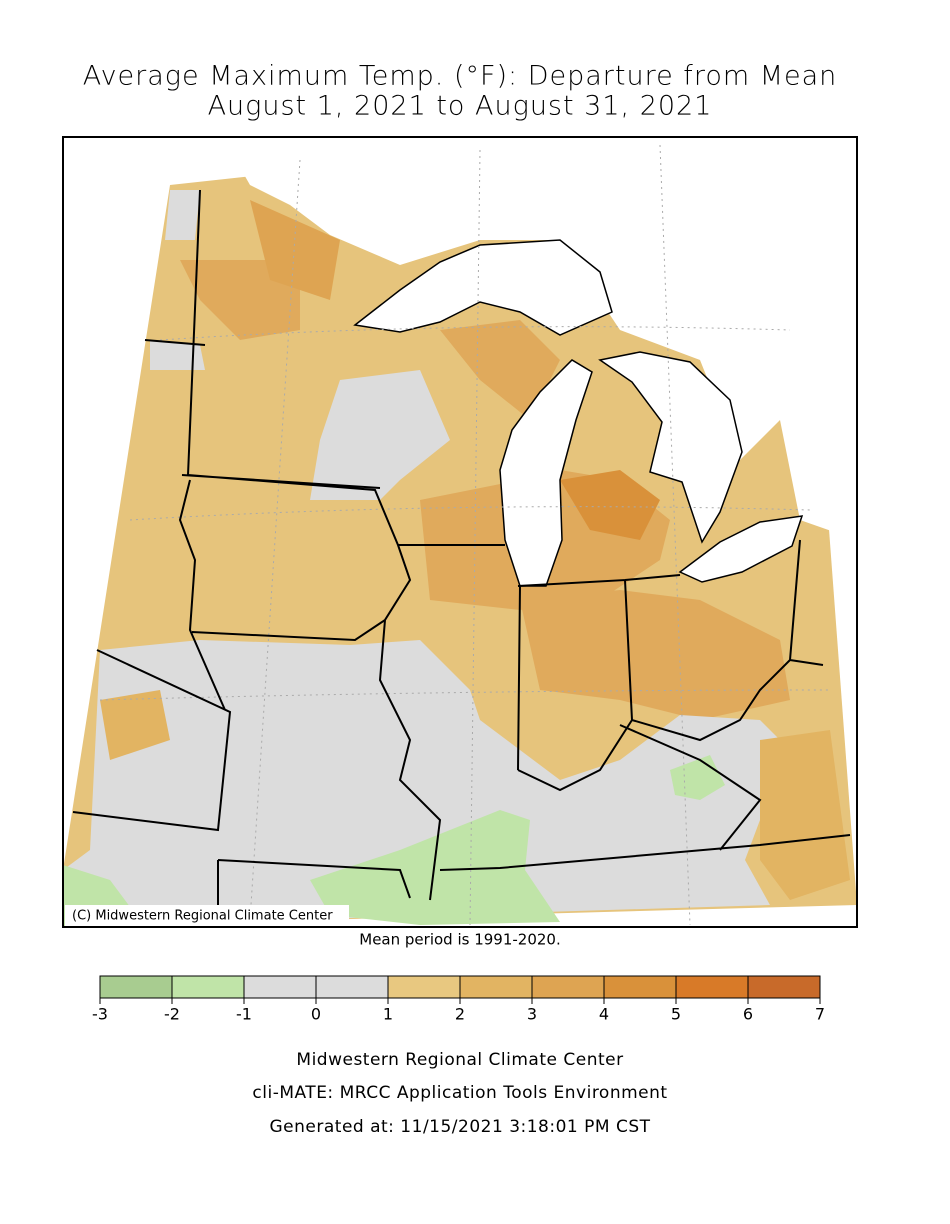 The height and width of the screenshot is (1224, 950). I want to click on lake-michigan, so click(546, 473).